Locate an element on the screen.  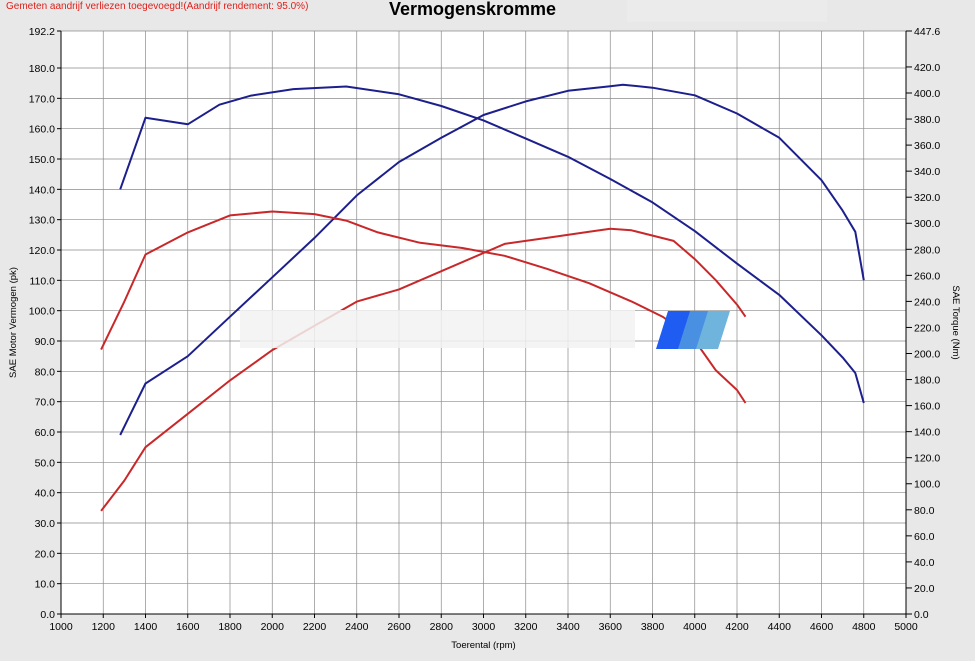
left-y-tick-label: 130.0 is located at coordinates (42, 221).